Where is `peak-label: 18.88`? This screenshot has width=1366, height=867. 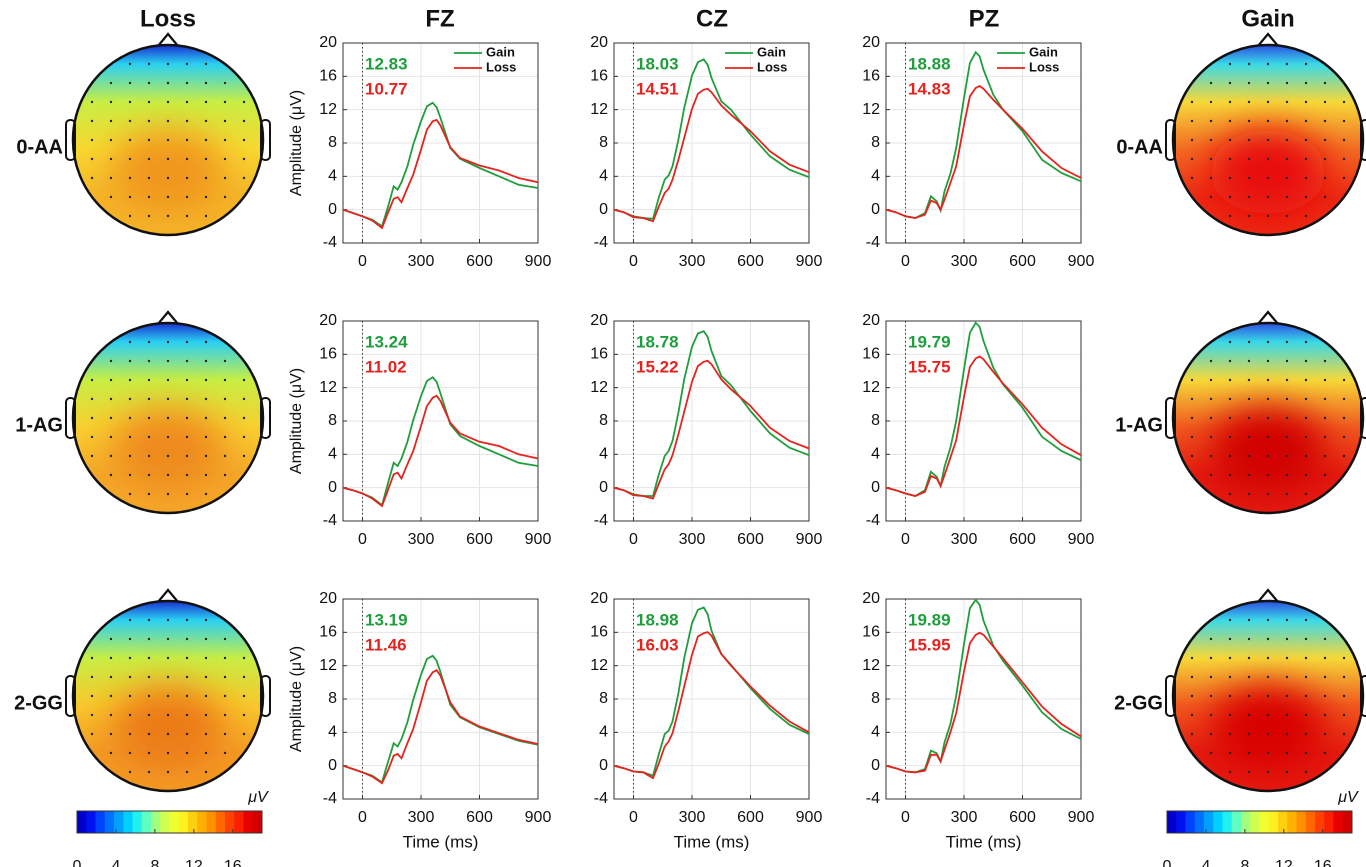 peak-label: 18.88 is located at coordinates (929, 63).